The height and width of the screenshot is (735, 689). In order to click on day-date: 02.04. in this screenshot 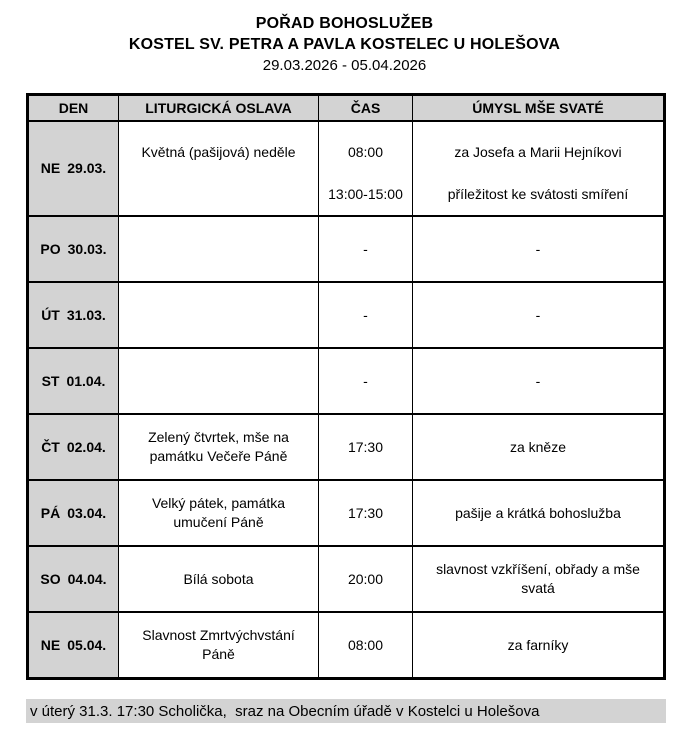, I will do `click(86, 446)`.